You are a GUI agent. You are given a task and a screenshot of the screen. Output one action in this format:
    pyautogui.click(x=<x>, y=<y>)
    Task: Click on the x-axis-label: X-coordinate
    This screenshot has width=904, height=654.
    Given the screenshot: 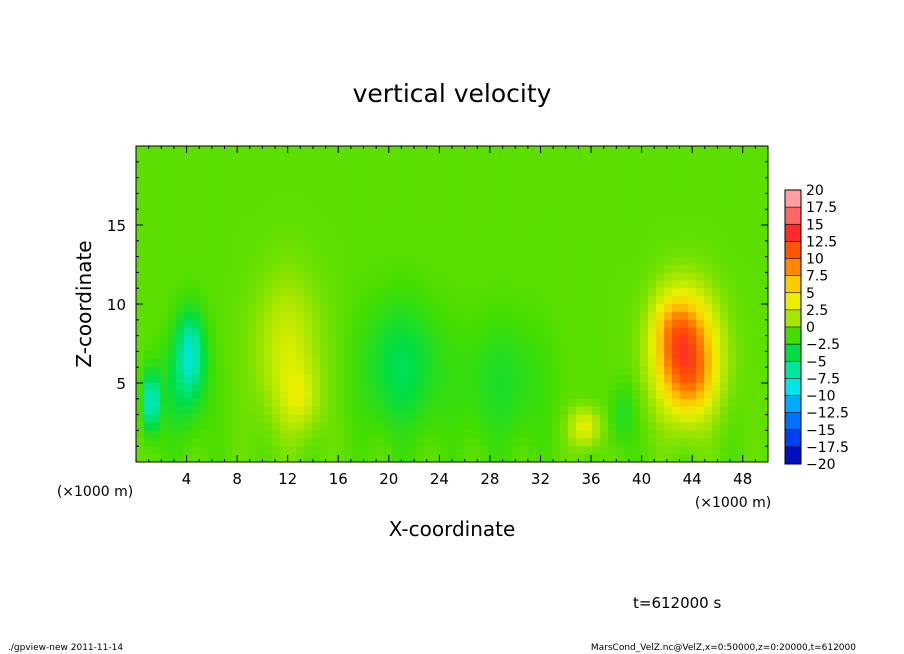 What is the action you would take?
    pyautogui.click(x=452, y=529)
    